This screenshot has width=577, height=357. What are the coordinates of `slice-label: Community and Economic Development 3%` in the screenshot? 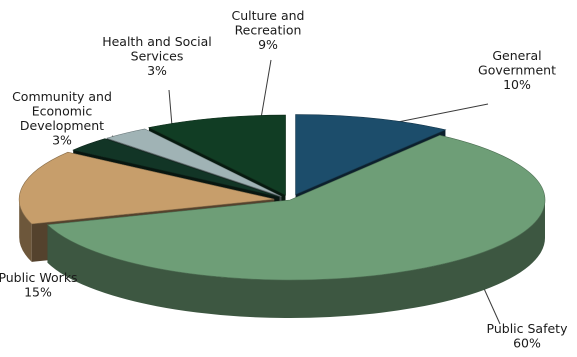 It's located at (62, 118).